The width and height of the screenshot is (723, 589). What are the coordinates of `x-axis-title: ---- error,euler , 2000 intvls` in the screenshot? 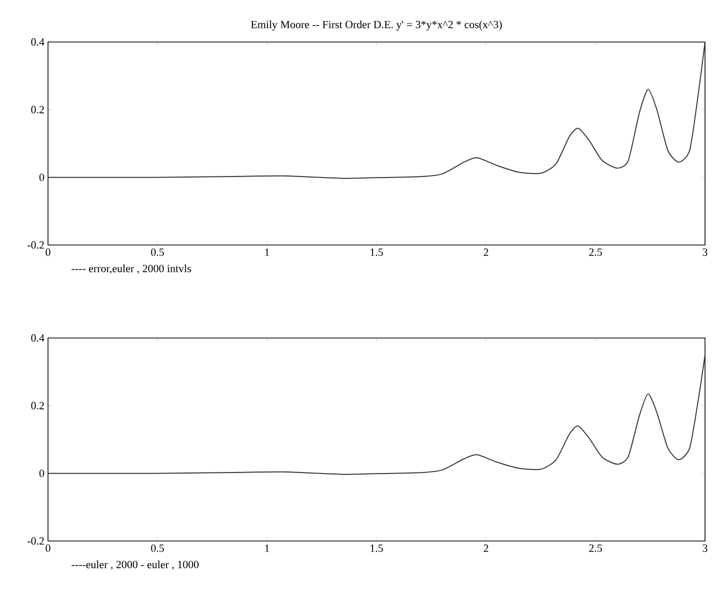 It's located at (131, 269).